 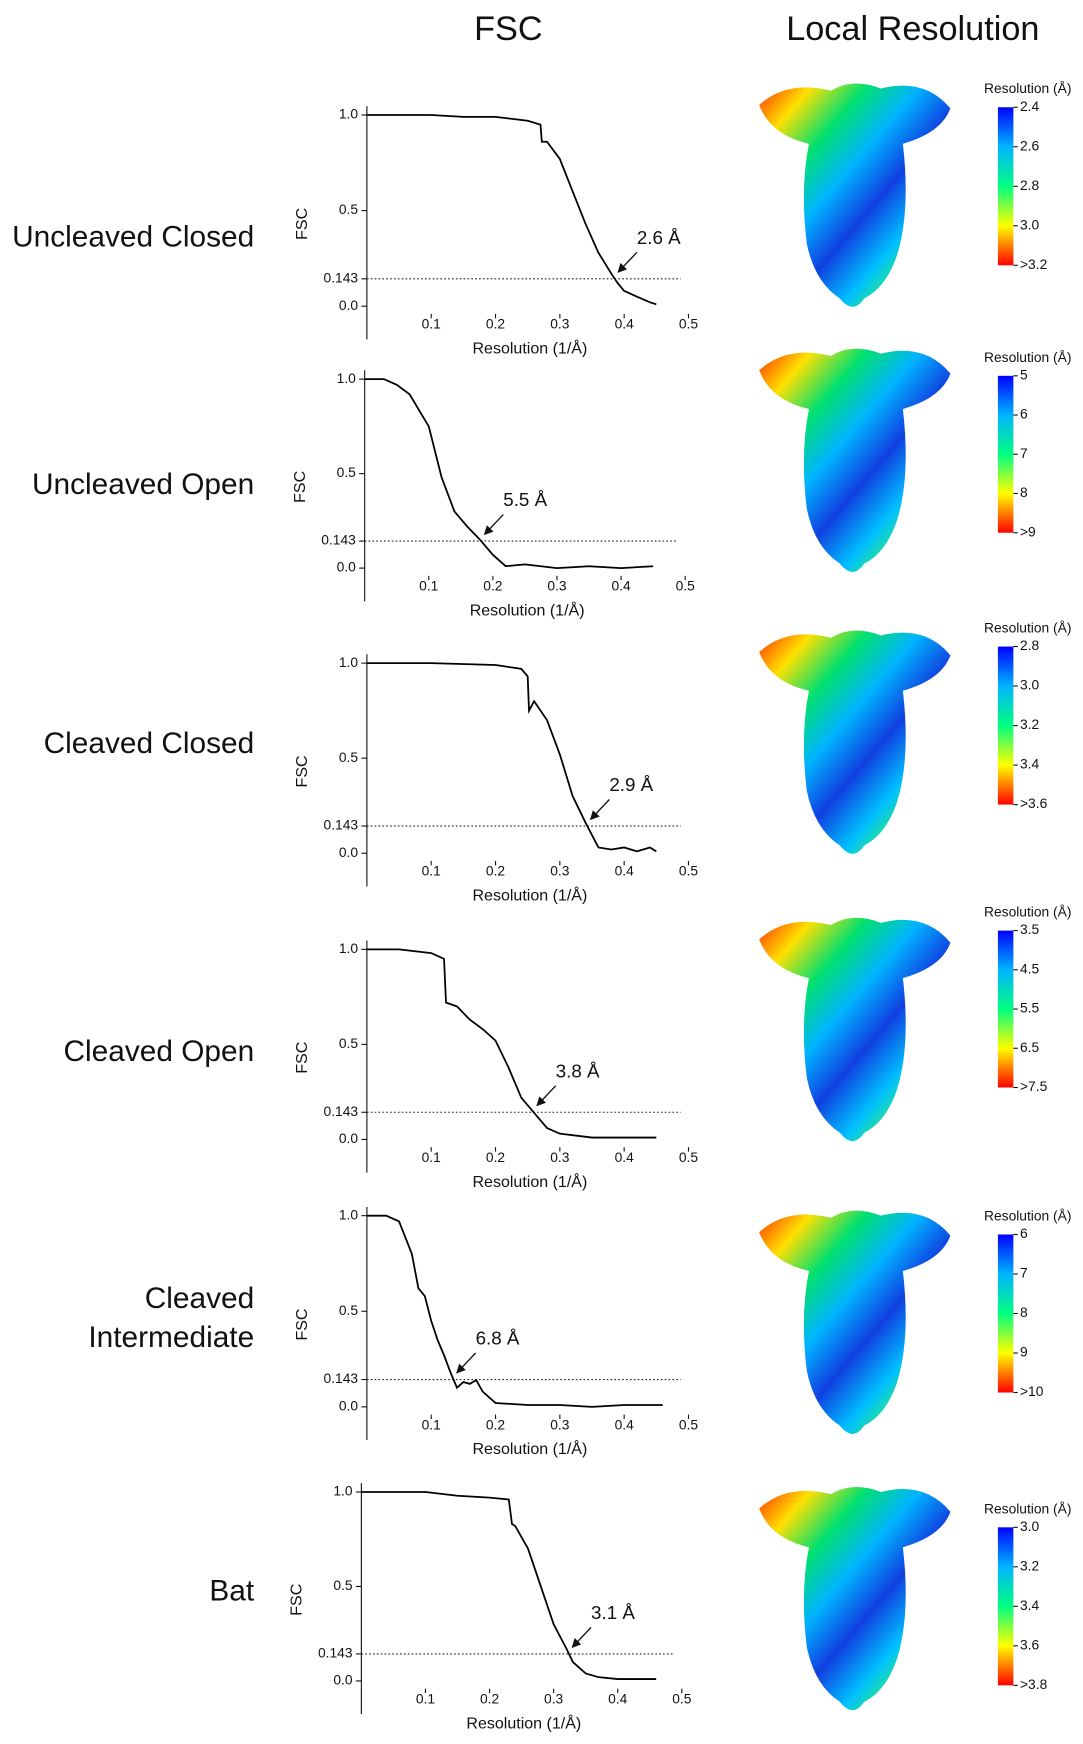 I want to click on colorbar-tick-label: 3.6, so click(x=1030, y=1644).